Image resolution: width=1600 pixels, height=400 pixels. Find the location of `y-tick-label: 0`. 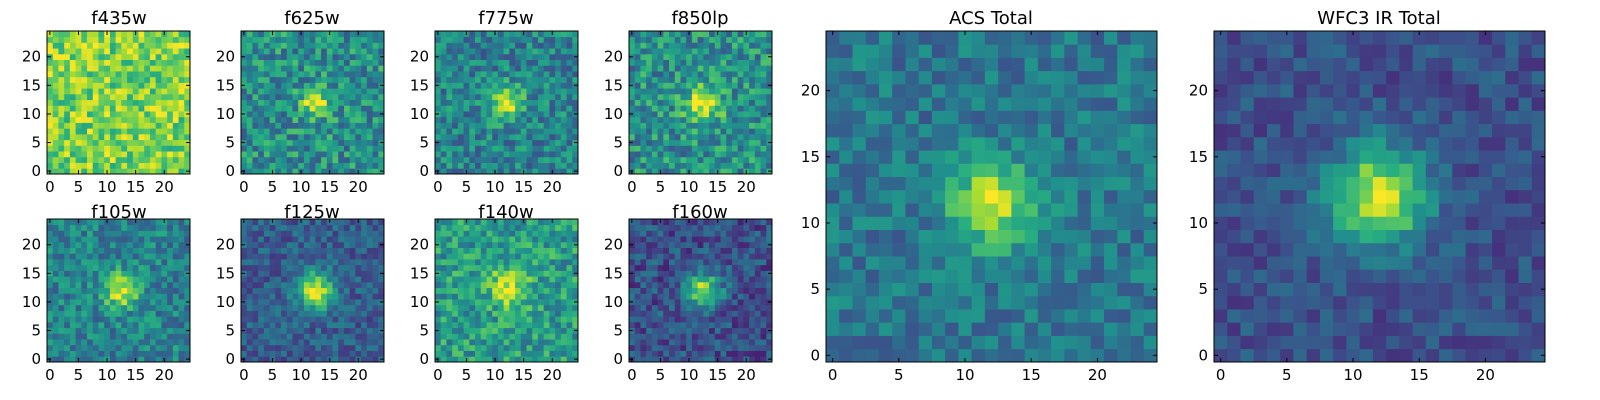

y-tick-label: 0 is located at coordinates (424, 359).